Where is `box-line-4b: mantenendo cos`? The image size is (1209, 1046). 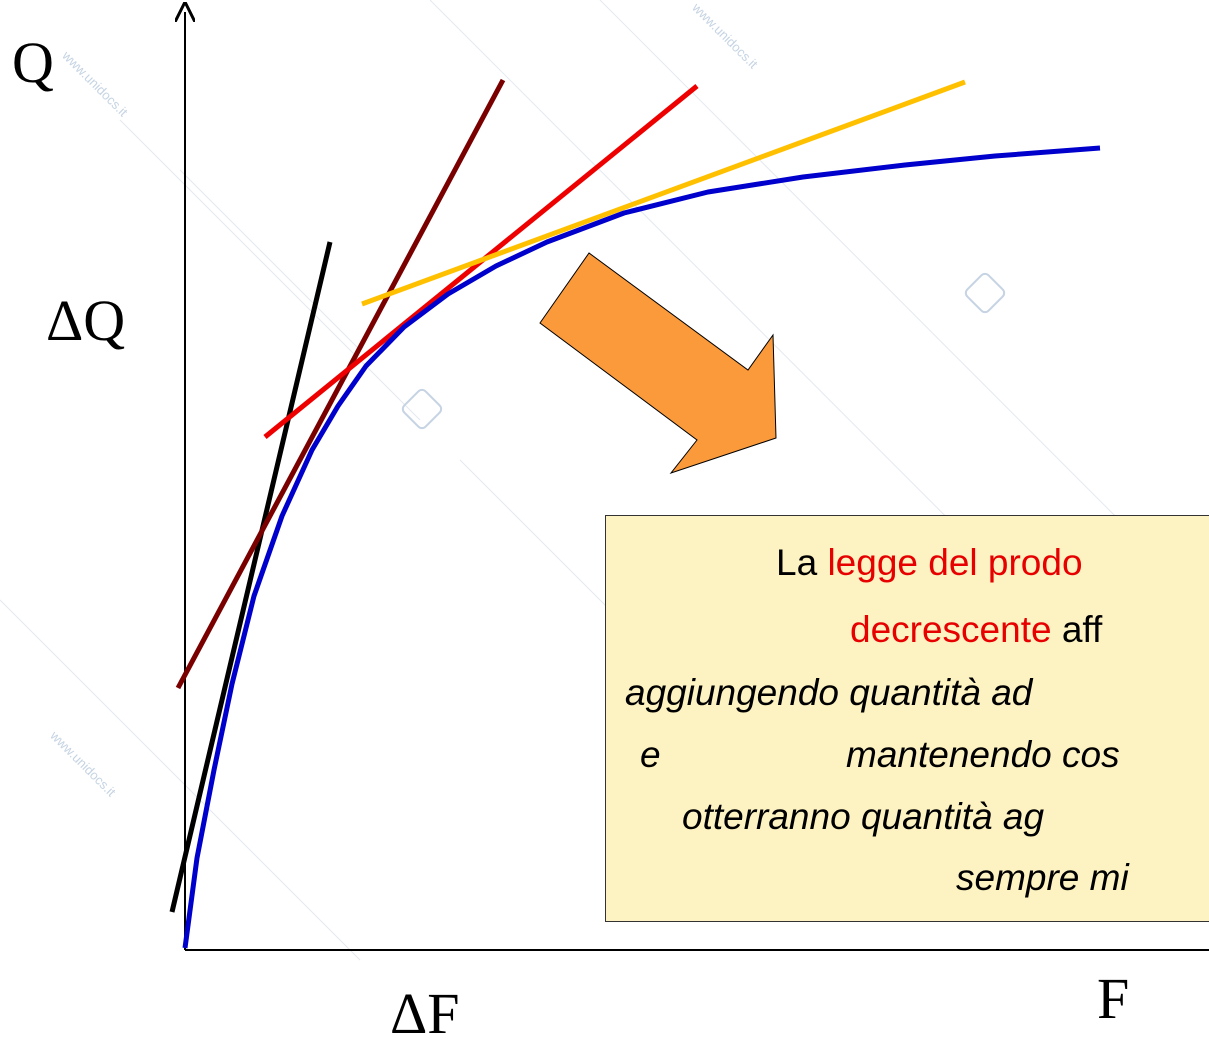
box-line-4b: mantenendo cos is located at coordinates (983, 754).